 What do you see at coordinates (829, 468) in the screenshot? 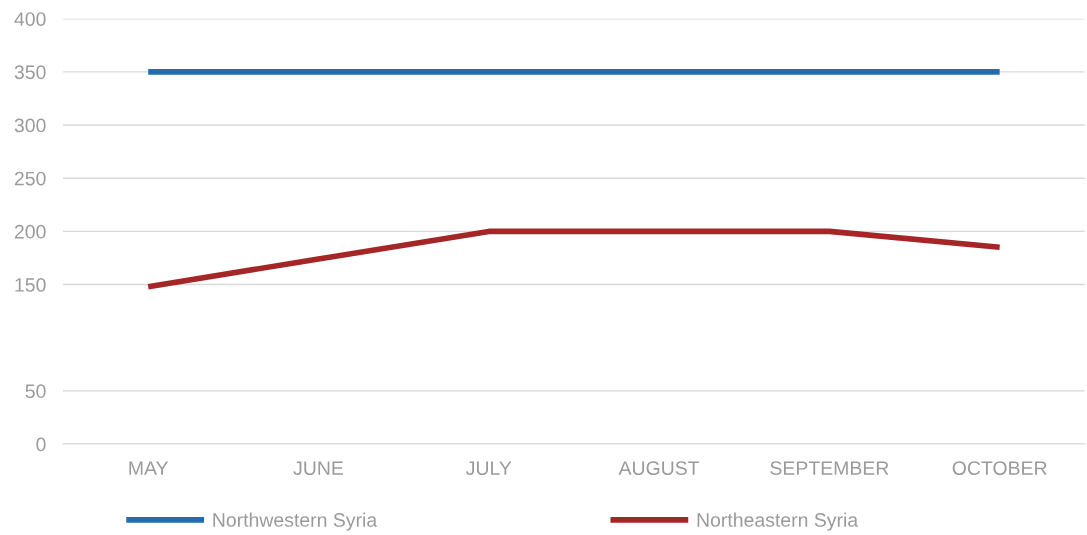
I see `x-tick-label: SEPTEMBER` at bounding box center [829, 468].